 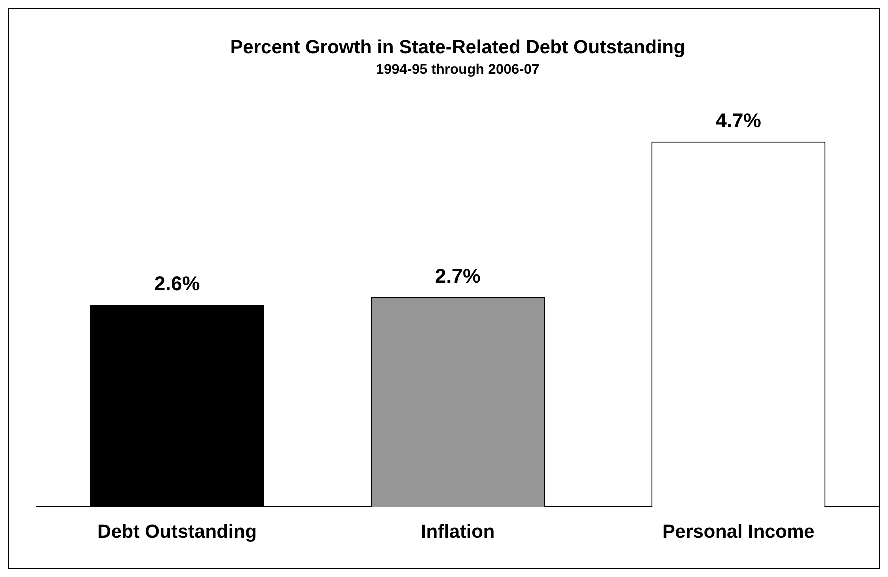 What do you see at coordinates (458, 277) in the screenshot?
I see `data-label: 2.7%` at bounding box center [458, 277].